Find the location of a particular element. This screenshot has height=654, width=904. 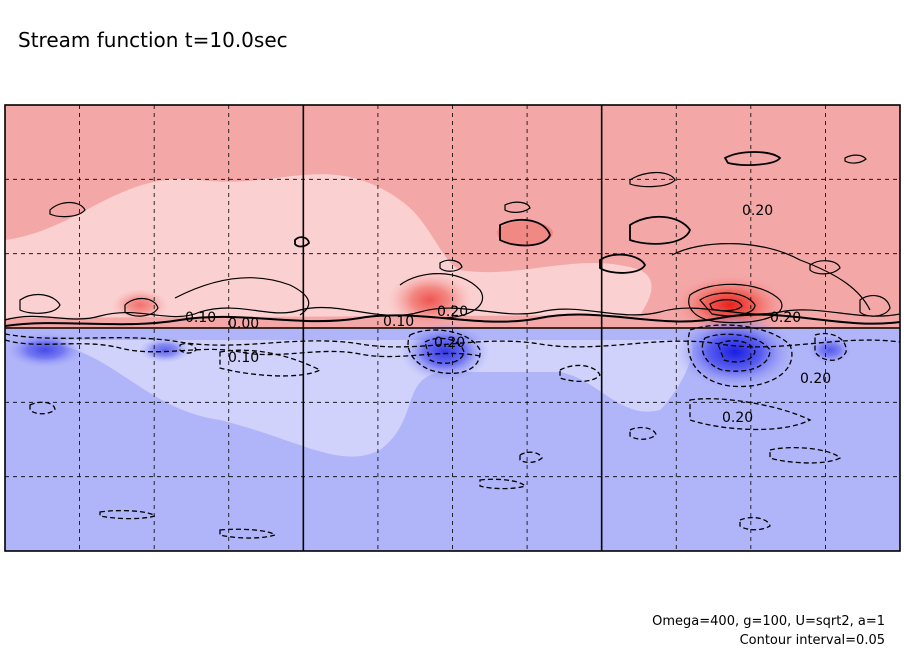

contour-label-negative: 0.10 is located at coordinates (243, 358).